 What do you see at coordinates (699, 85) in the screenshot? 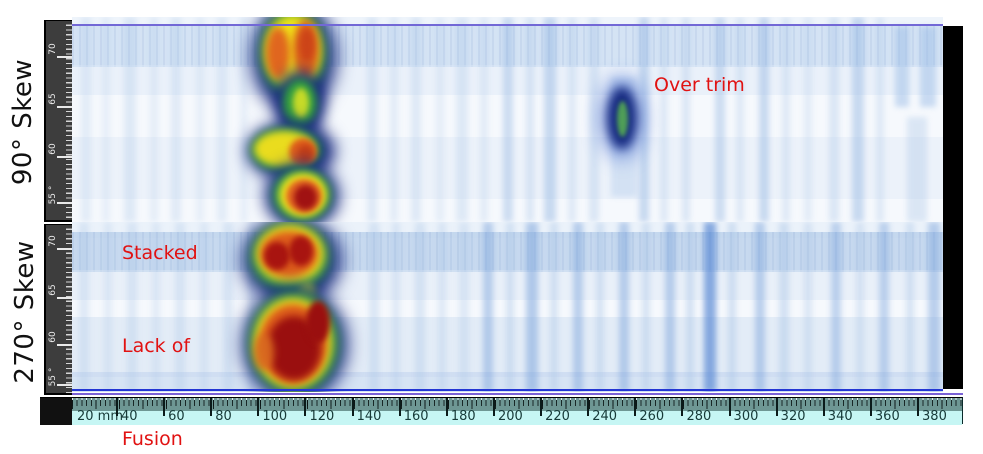
I see `annotation-over-trim: Over trim` at bounding box center [699, 85].